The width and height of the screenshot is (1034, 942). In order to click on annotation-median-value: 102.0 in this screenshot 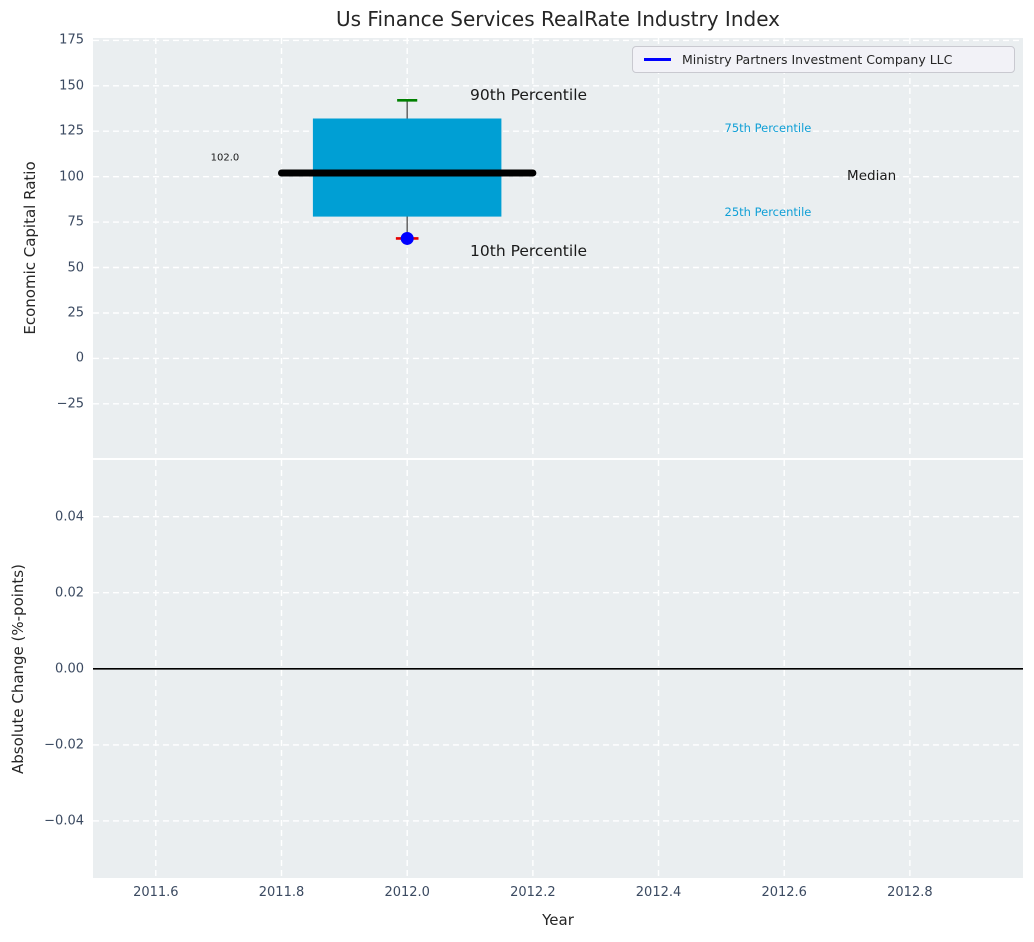, I will do `click(225, 158)`.